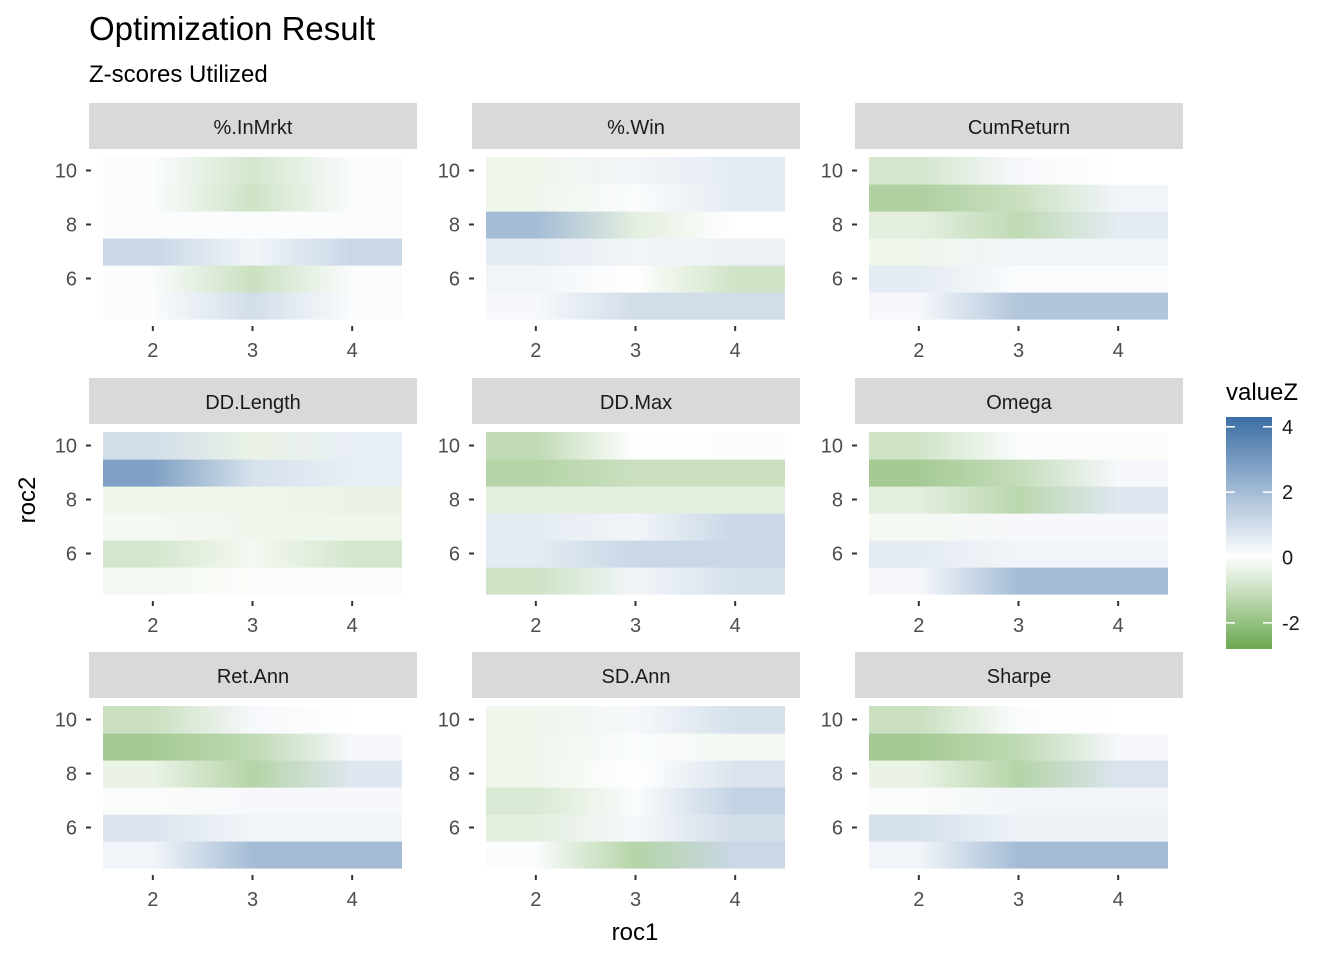 This screenshot has height=960, width=1344. I want to click on facet-label: Sharpe, so click(1019, 677).